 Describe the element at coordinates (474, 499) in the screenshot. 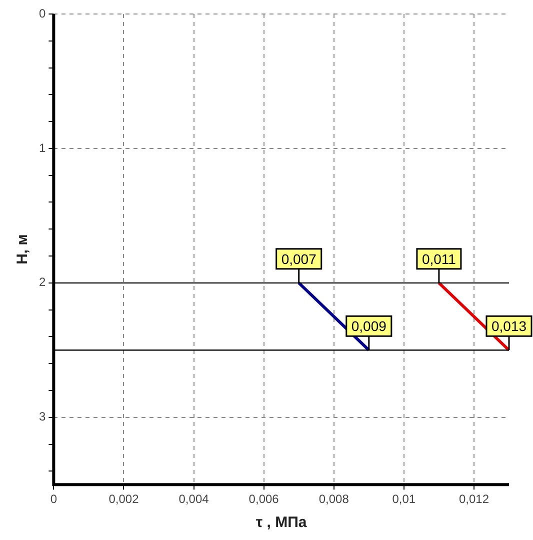

I see `x-tick-label: 0,012` at that location.